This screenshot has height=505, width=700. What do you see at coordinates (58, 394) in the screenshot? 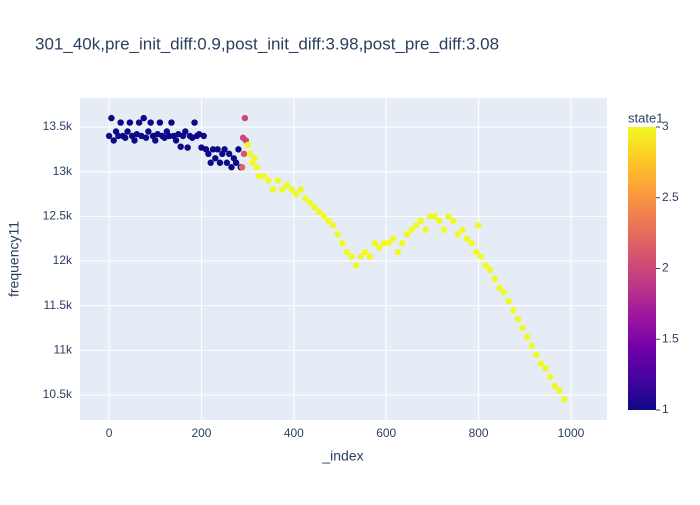
I see `y-tick-label: 10.5k` at bounding box center [58, 394].